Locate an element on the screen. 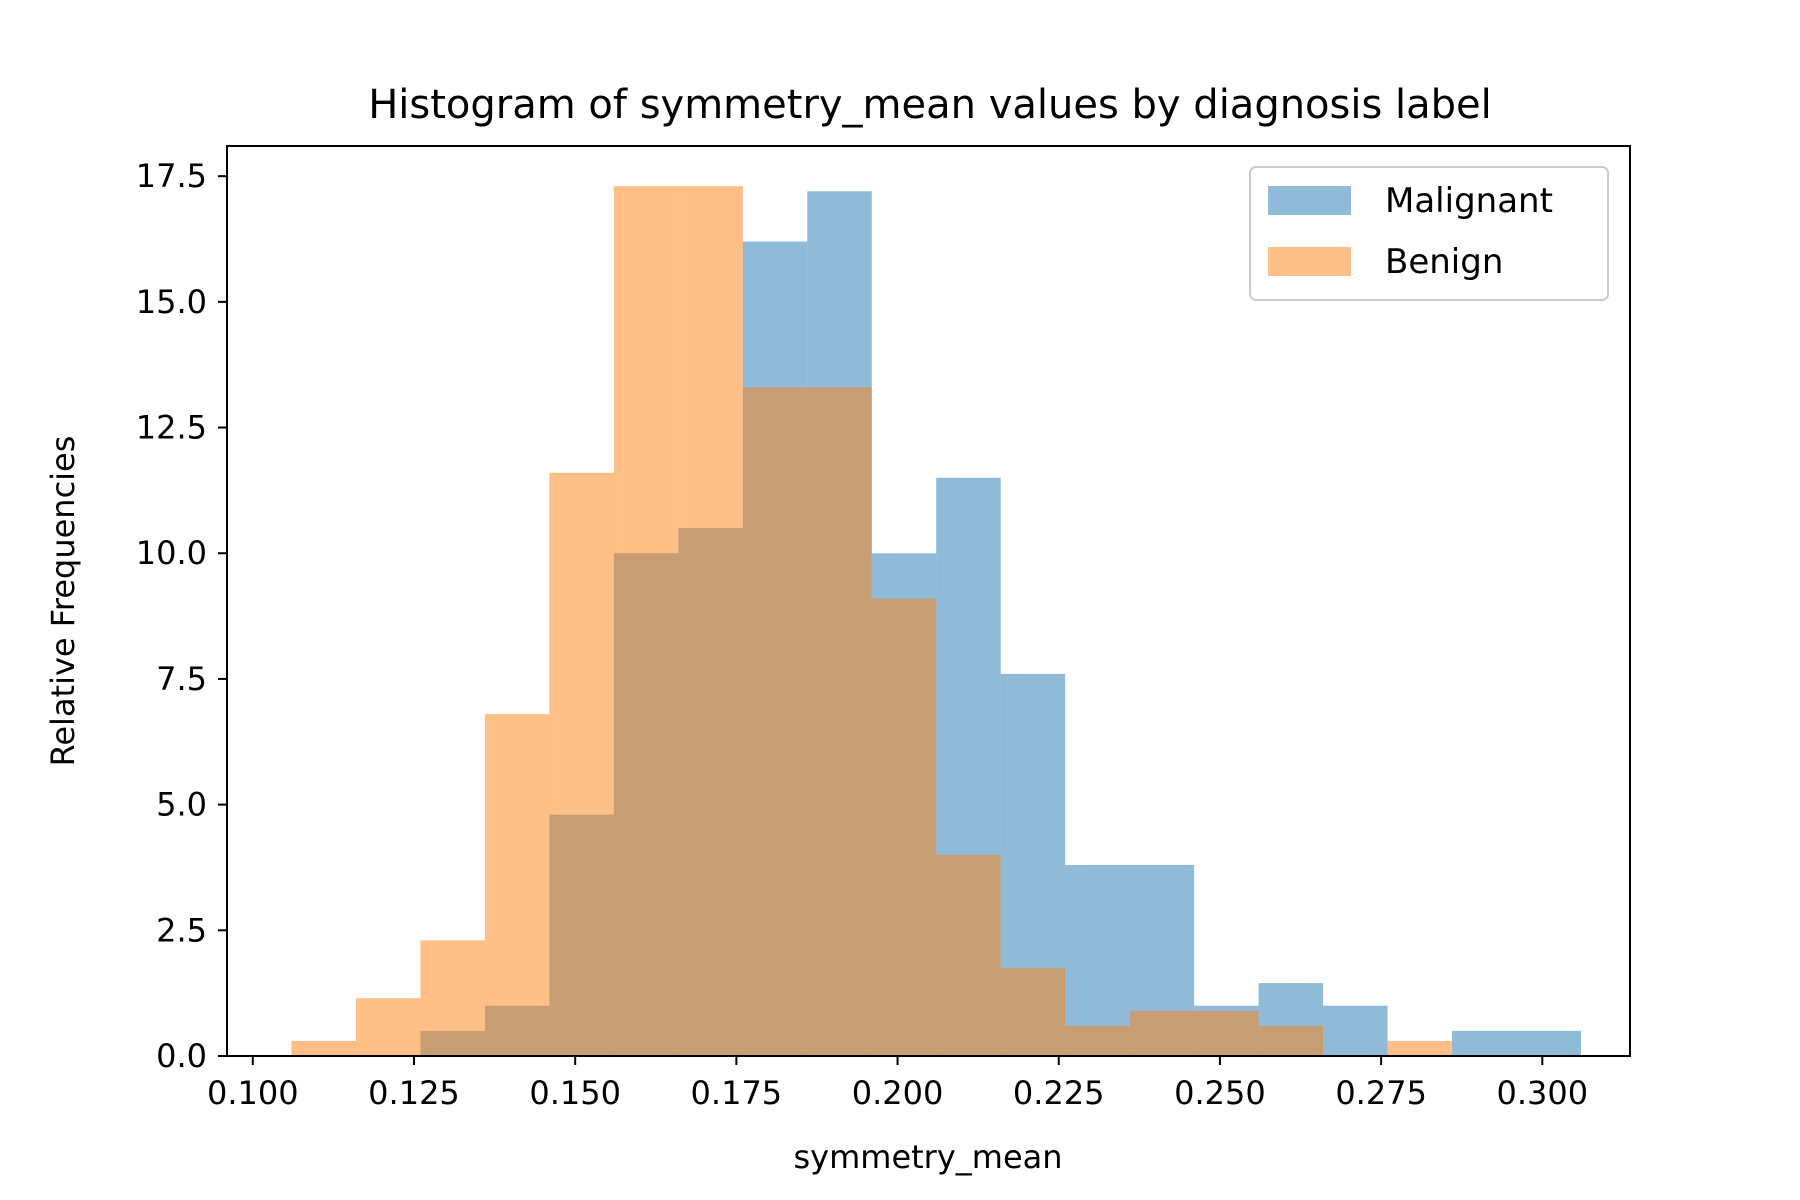 This screenshot has width=1800, height=1200. y-tick-label: 0.0 is located at coordinates (181, 1056).